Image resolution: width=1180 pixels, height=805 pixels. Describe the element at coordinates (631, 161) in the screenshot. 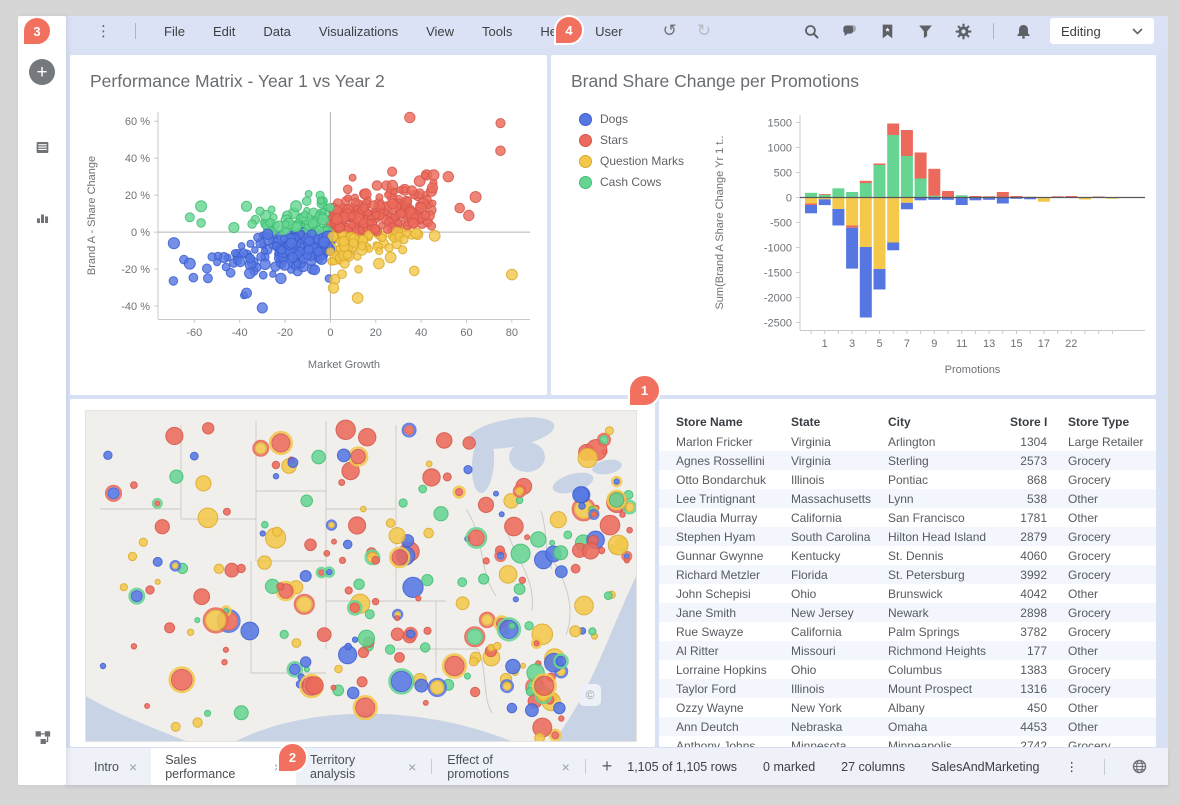

I see `legend-item-question-marks: Question Marks` at that location.